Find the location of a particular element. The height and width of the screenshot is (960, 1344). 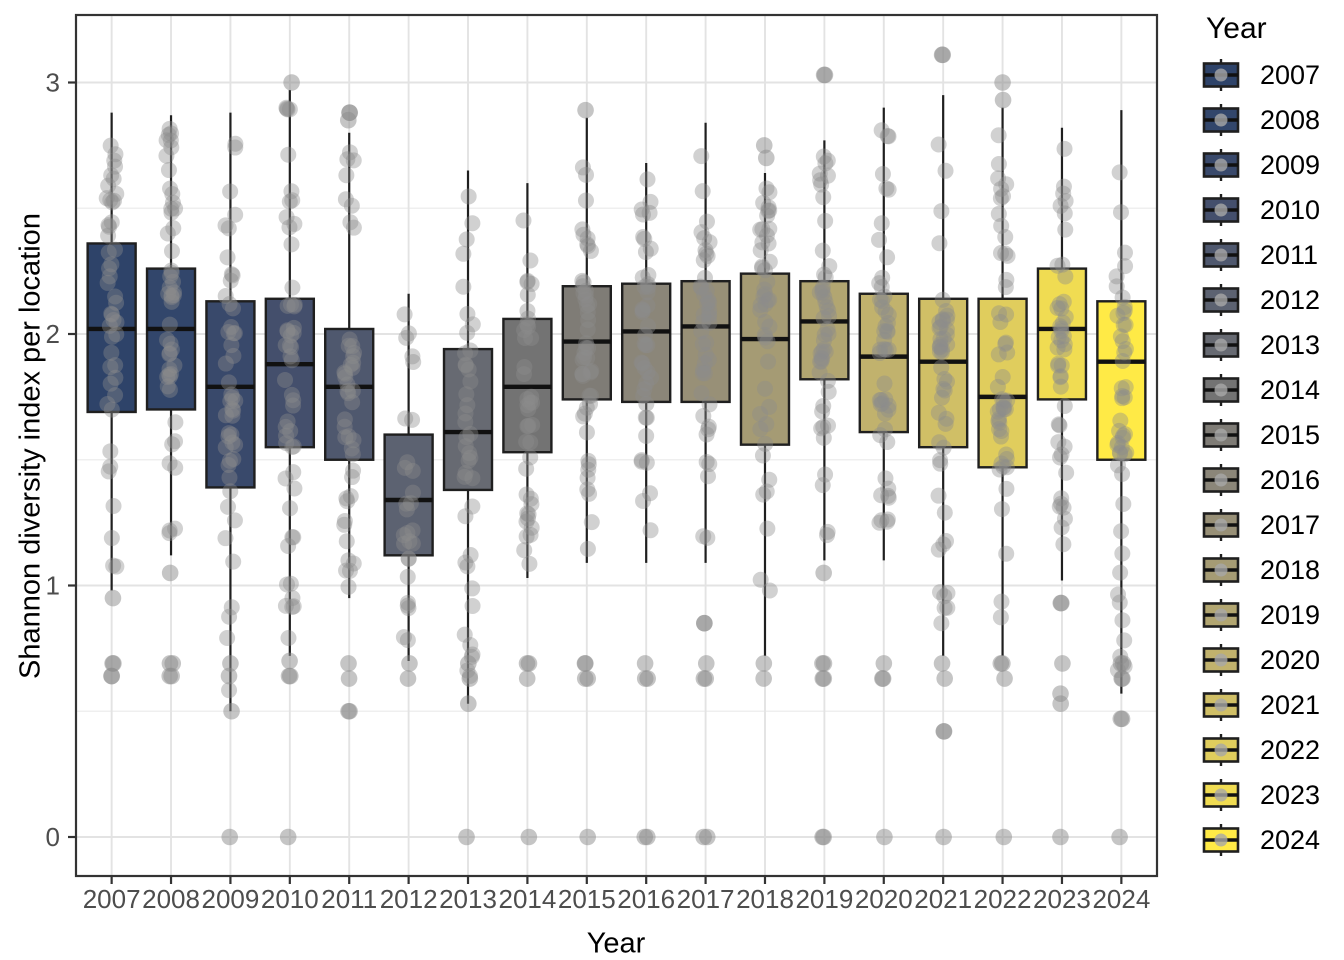

boxplot-2023 is located at coordinates (1062, 354).